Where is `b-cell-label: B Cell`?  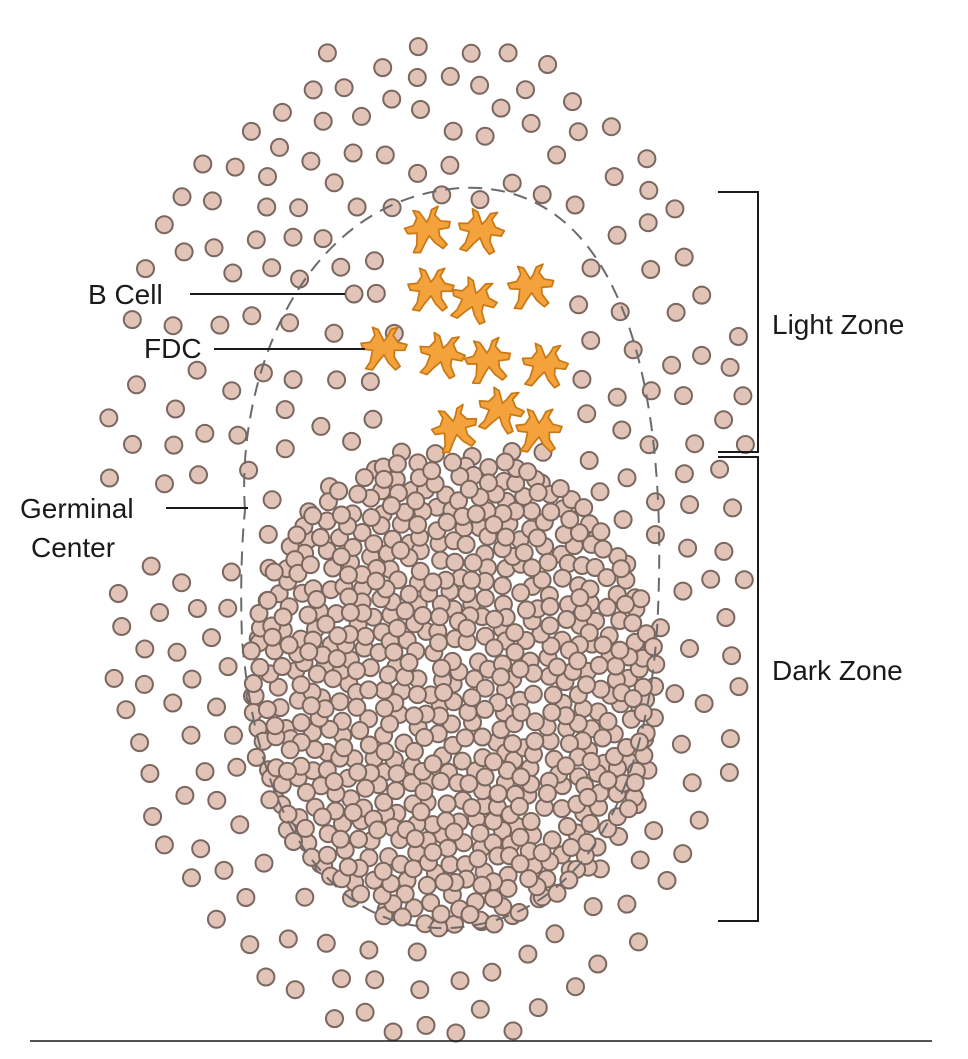
b-cell-label: B Cell is located at coordinates (125, 294).